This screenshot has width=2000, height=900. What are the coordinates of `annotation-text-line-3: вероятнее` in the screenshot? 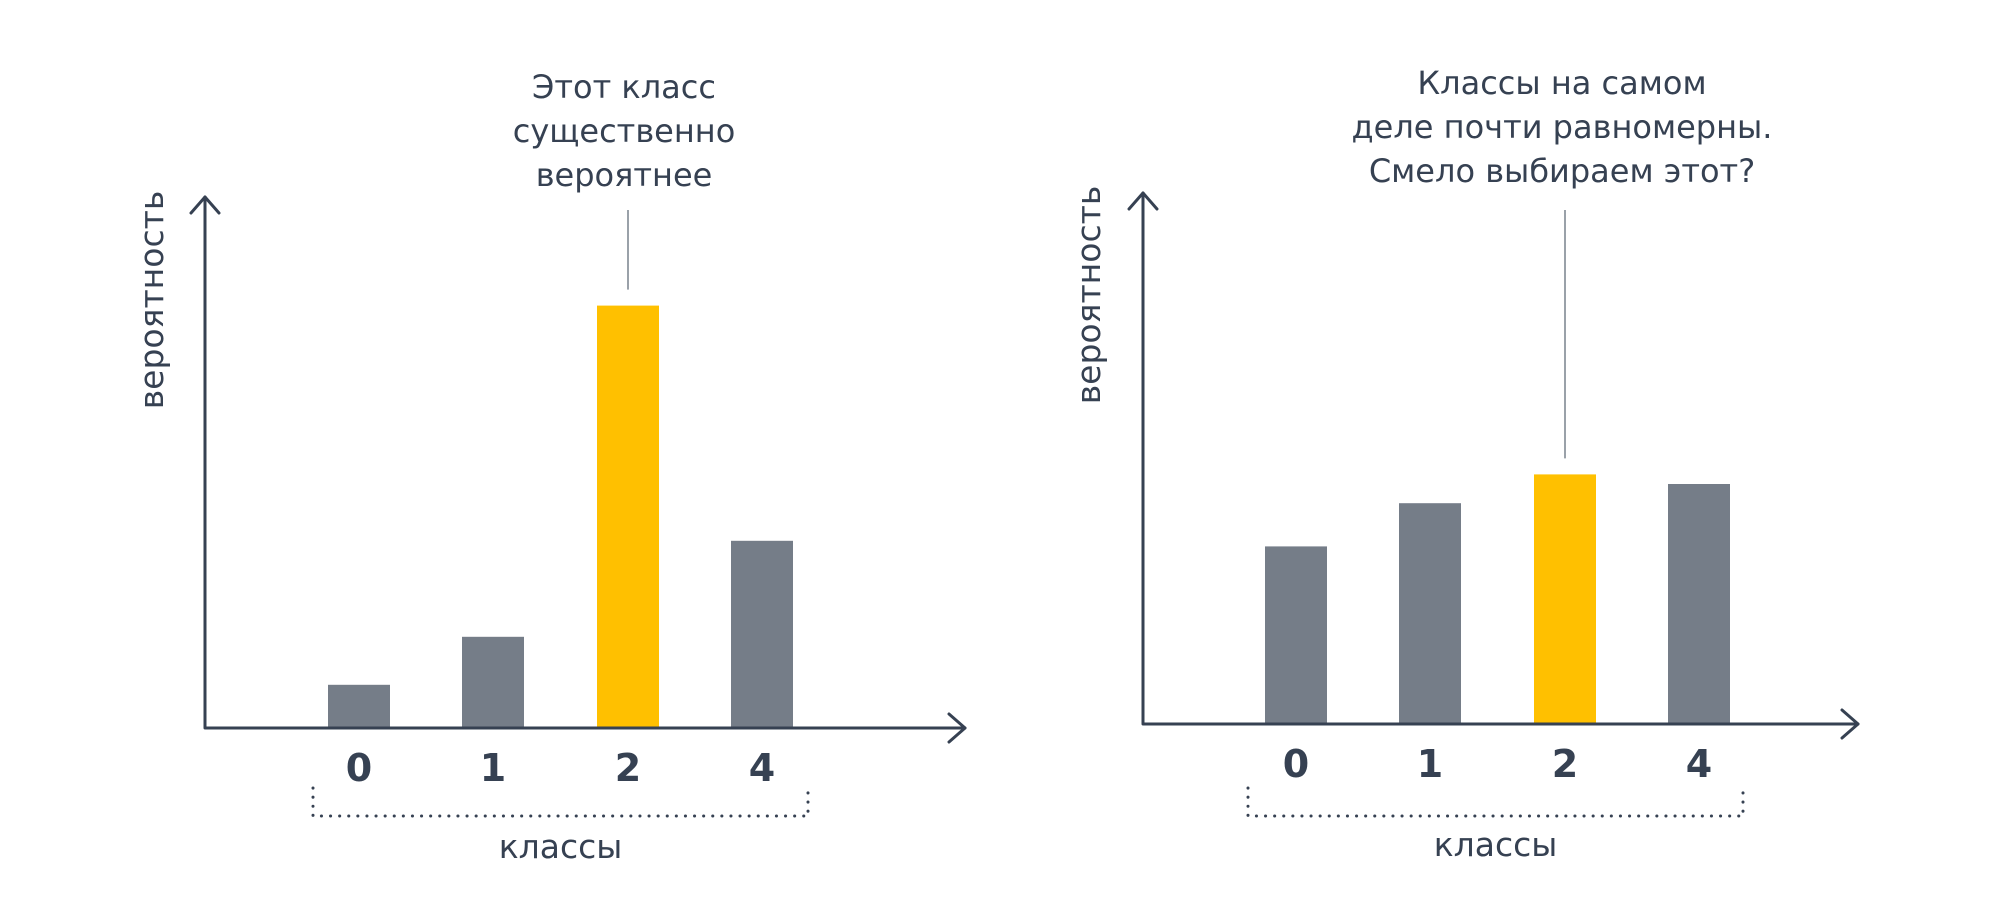 It's located at (624, 175).